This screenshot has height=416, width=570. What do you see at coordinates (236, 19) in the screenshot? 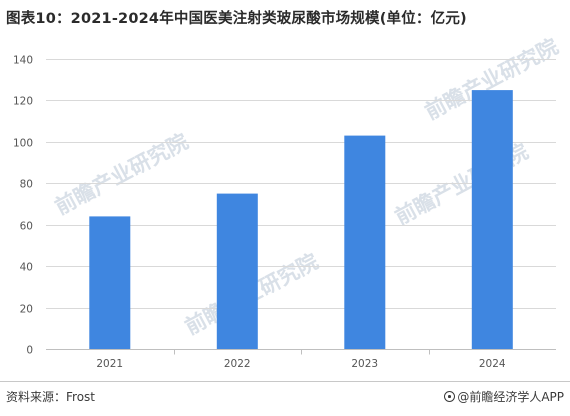
I see `chart-title: 图表10：2021-2024年中国医美注射类玻尿酸市场规模(单位：亿元)` at bounding box center [236, 19].